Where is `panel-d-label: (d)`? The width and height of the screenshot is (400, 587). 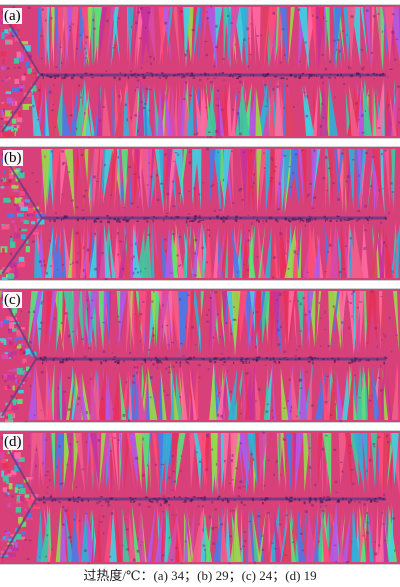
panel-d-label: (d) is located at coordinates (13, 442).